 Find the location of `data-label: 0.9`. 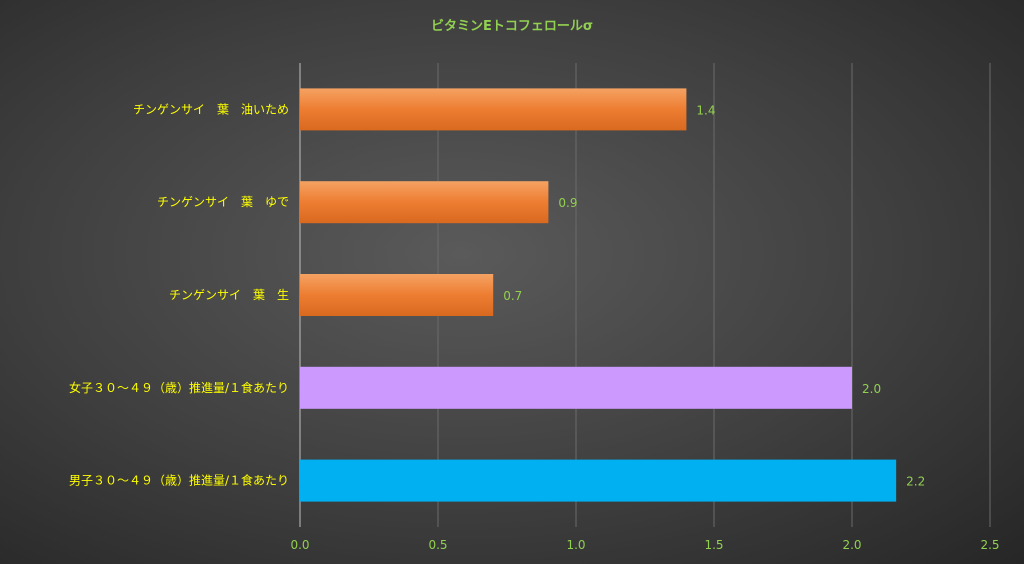

data-label: 0.9 is located at coordinates (567, 203).